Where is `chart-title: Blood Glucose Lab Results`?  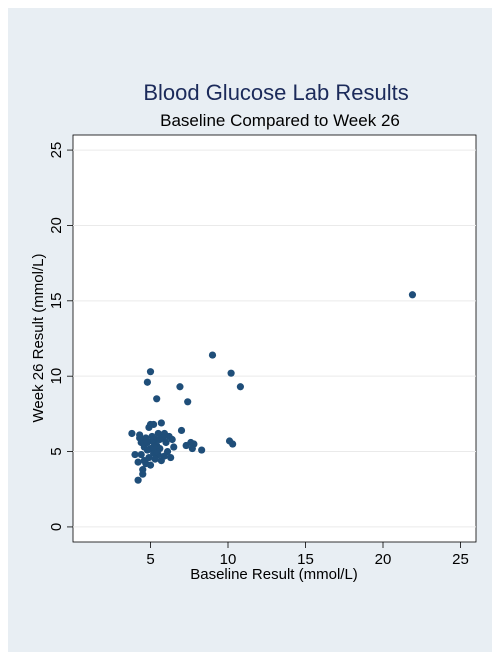
chart-title: Blood Glucose Lab Results is located at coordinates (275, 92).